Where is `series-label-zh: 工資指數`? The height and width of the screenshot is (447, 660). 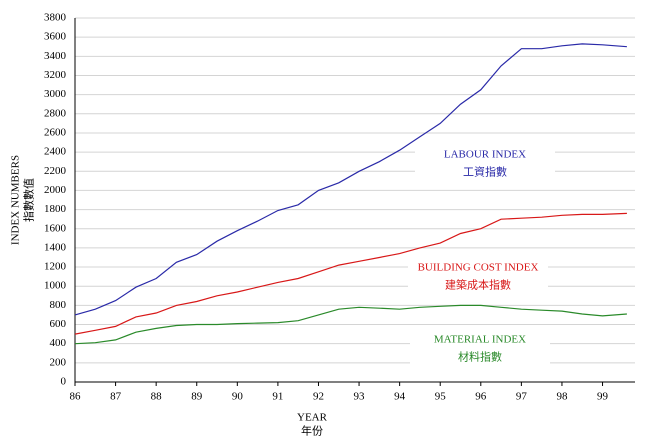
series-label-zh: 工資指數 is located at coordinates (485, 172).